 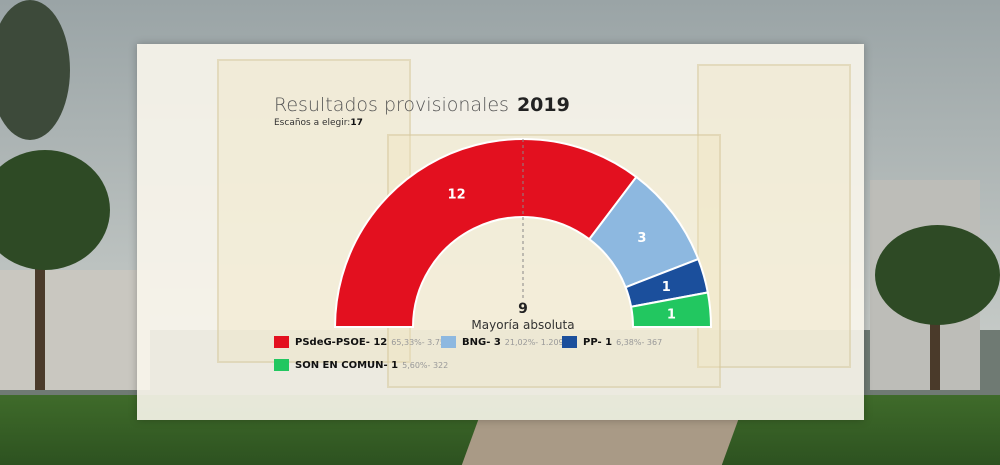 I want to click on chart-title: Resultados provisionales 2019, so click(x=422, y=105).